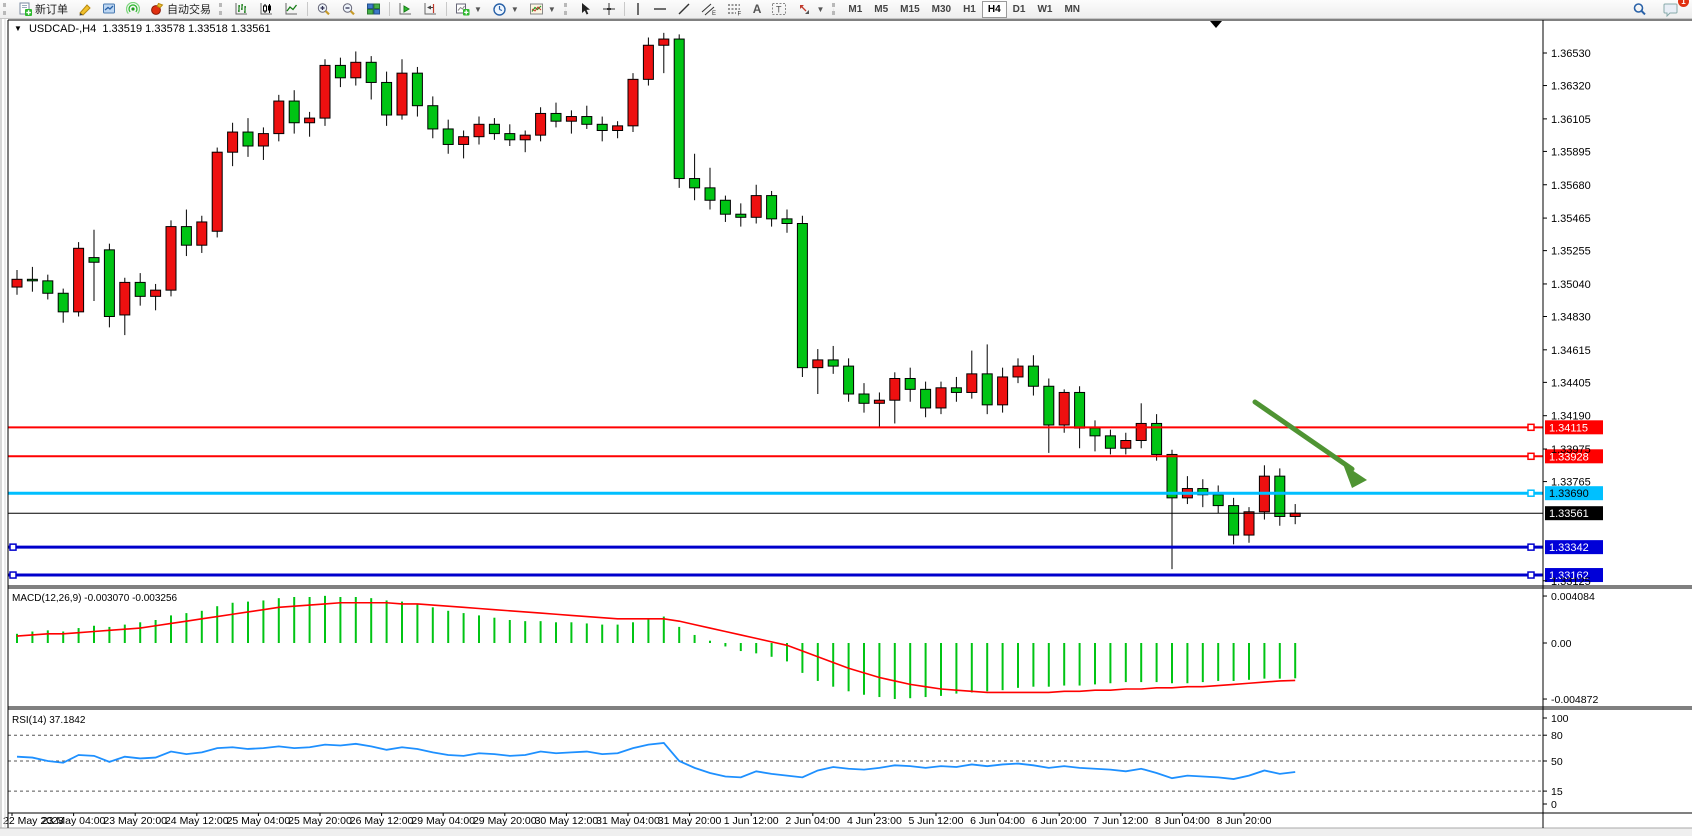 The height and width of the screenshot is (836, 1692). What do you see at coordinates (638, 9) in the screenshot?
I see `vertical-line-button` at bounding box center [638, 9].